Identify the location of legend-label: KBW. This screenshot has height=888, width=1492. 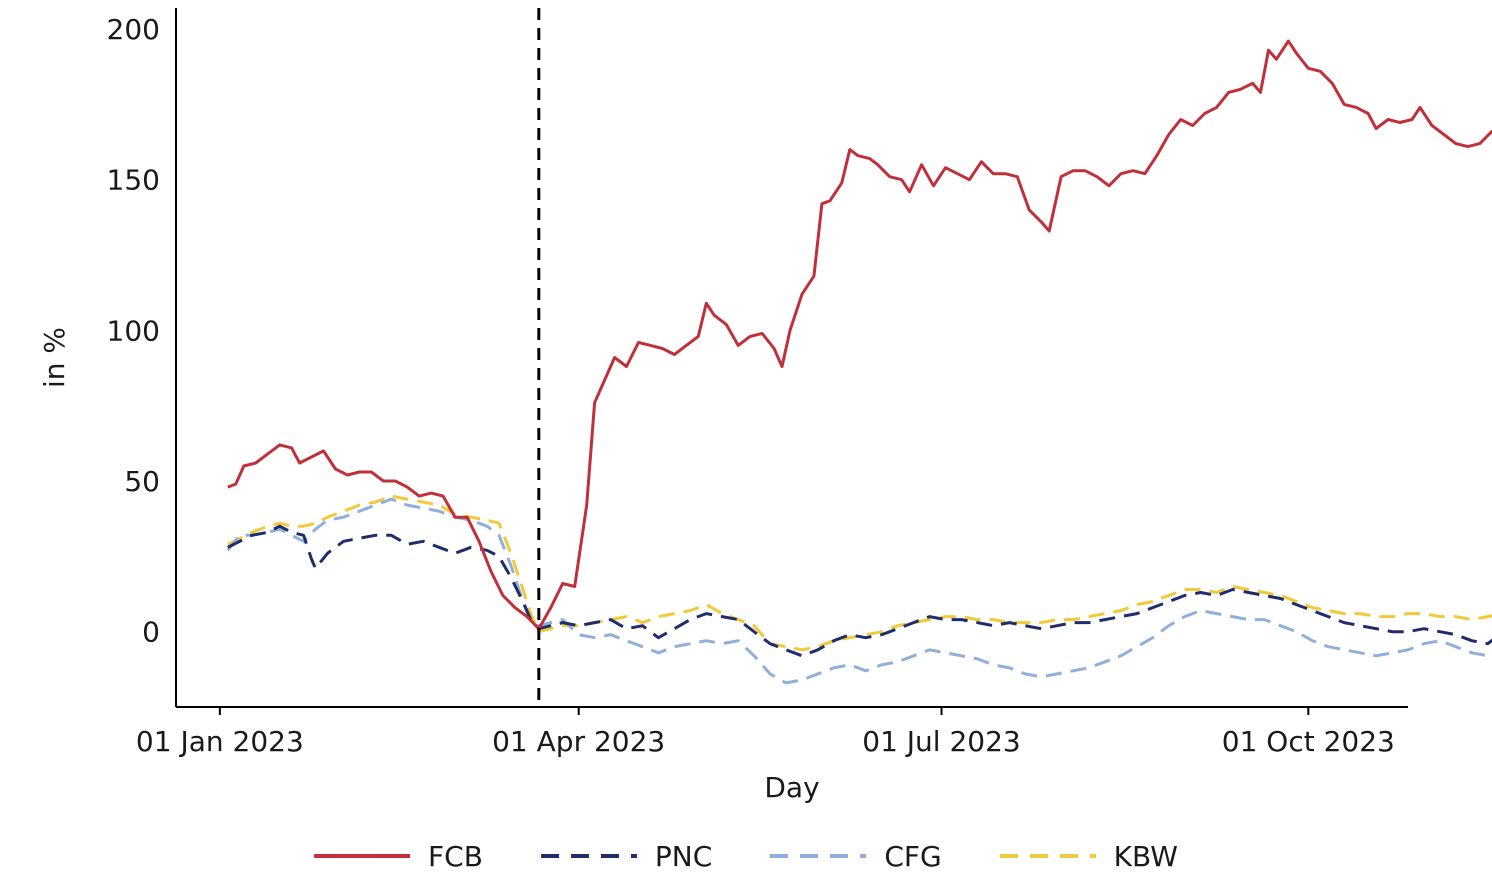
(1145, 856).